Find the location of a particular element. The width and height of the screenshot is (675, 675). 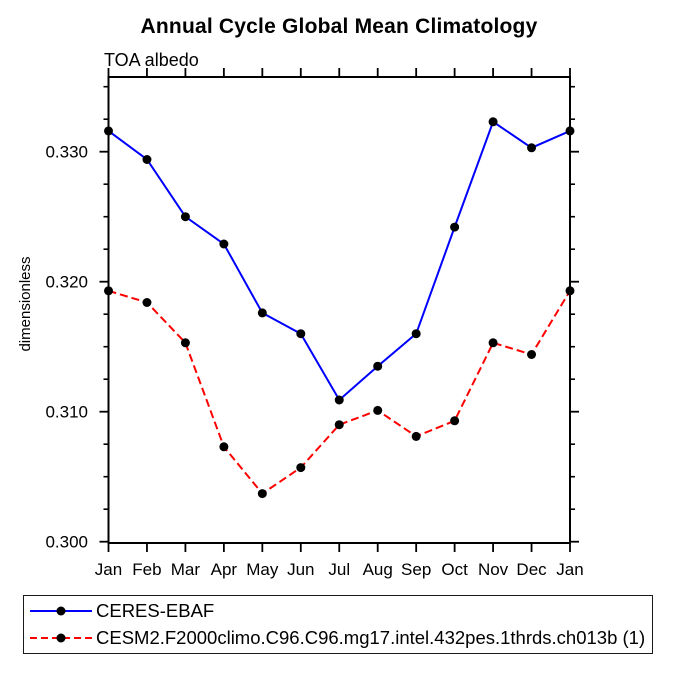

x-tick-label-dec-11: Dec is located at coordinates (531, 569).